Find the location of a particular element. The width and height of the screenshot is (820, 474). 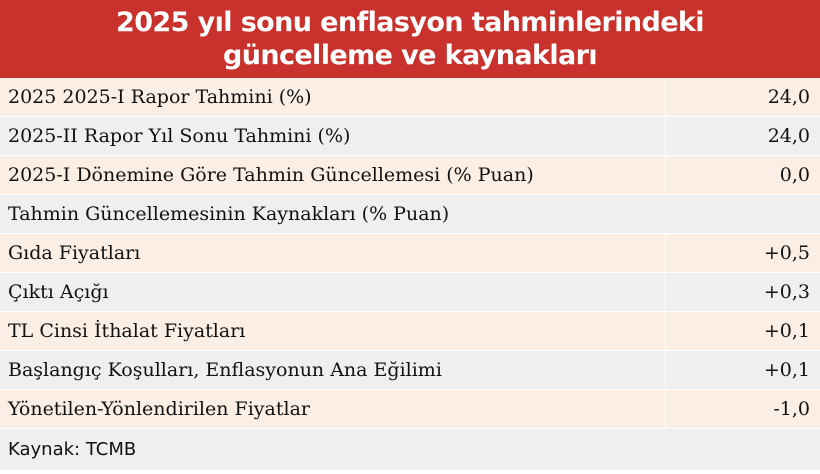

table-row: 2025 2025-I Rapor Tahmini (%) 24,0 is located at coordinates (410, 97).